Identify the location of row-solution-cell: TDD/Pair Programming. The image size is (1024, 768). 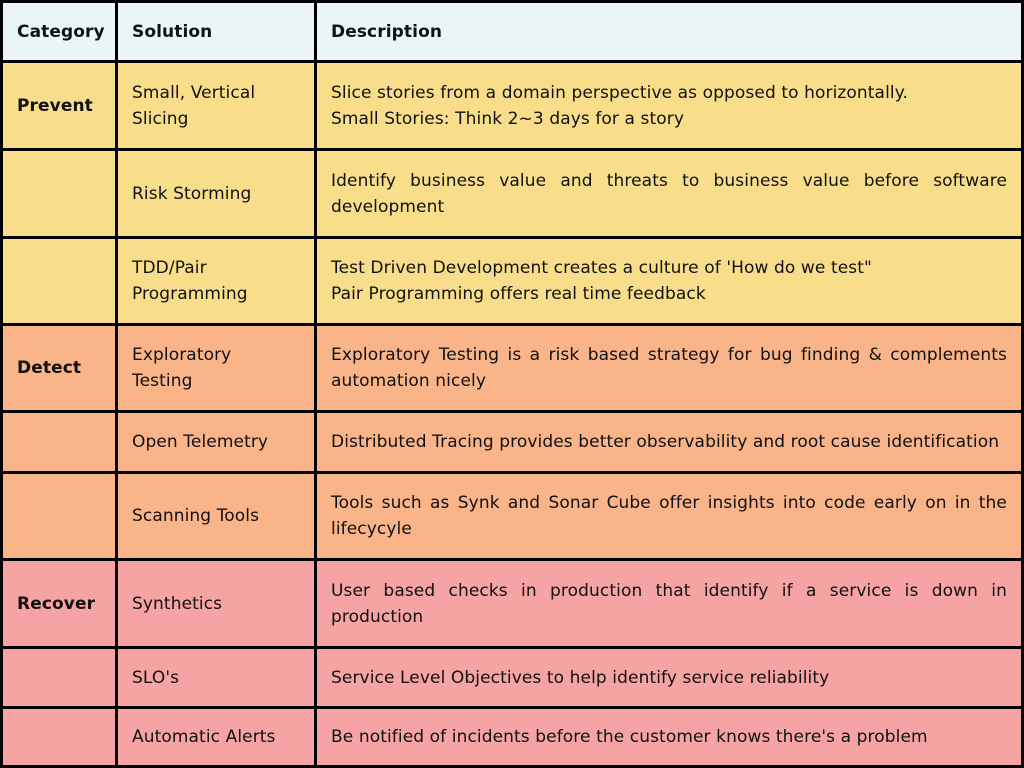
(216, 281).